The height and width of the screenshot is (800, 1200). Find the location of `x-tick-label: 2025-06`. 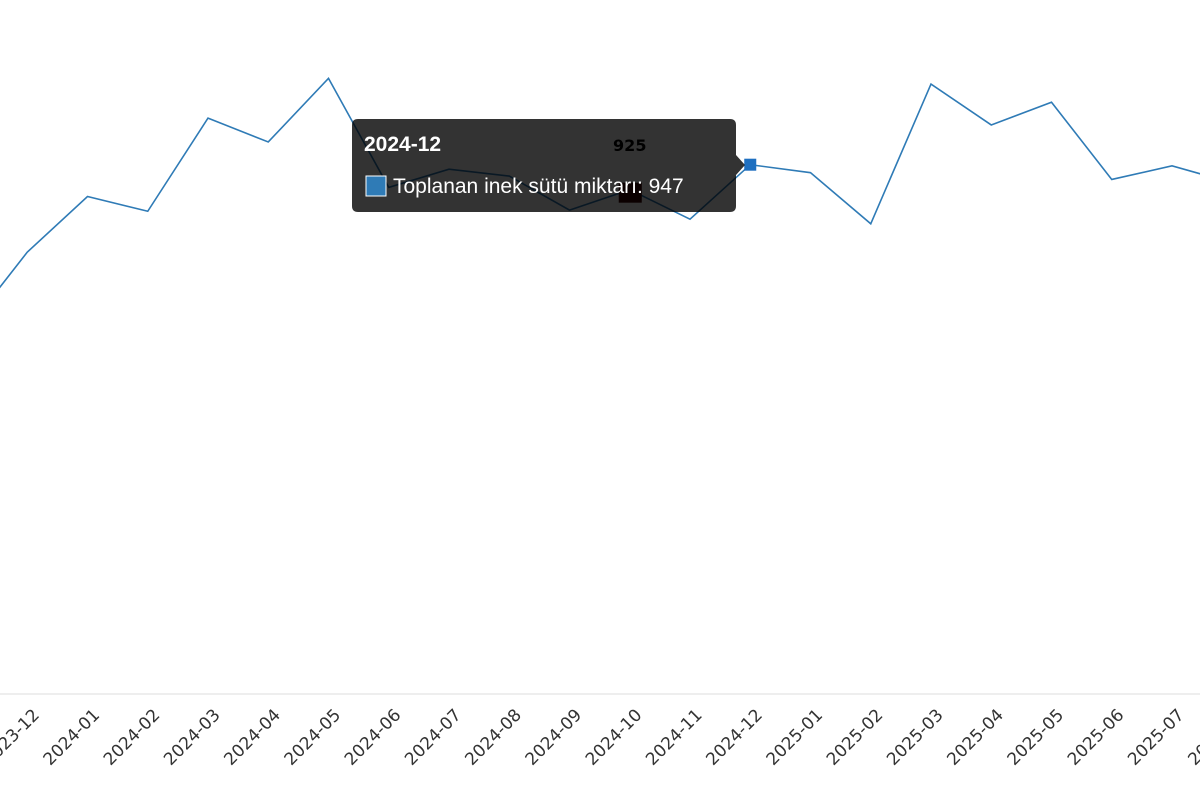

x-tick-label: 2025-06 is located at coordinates (1096, 737).